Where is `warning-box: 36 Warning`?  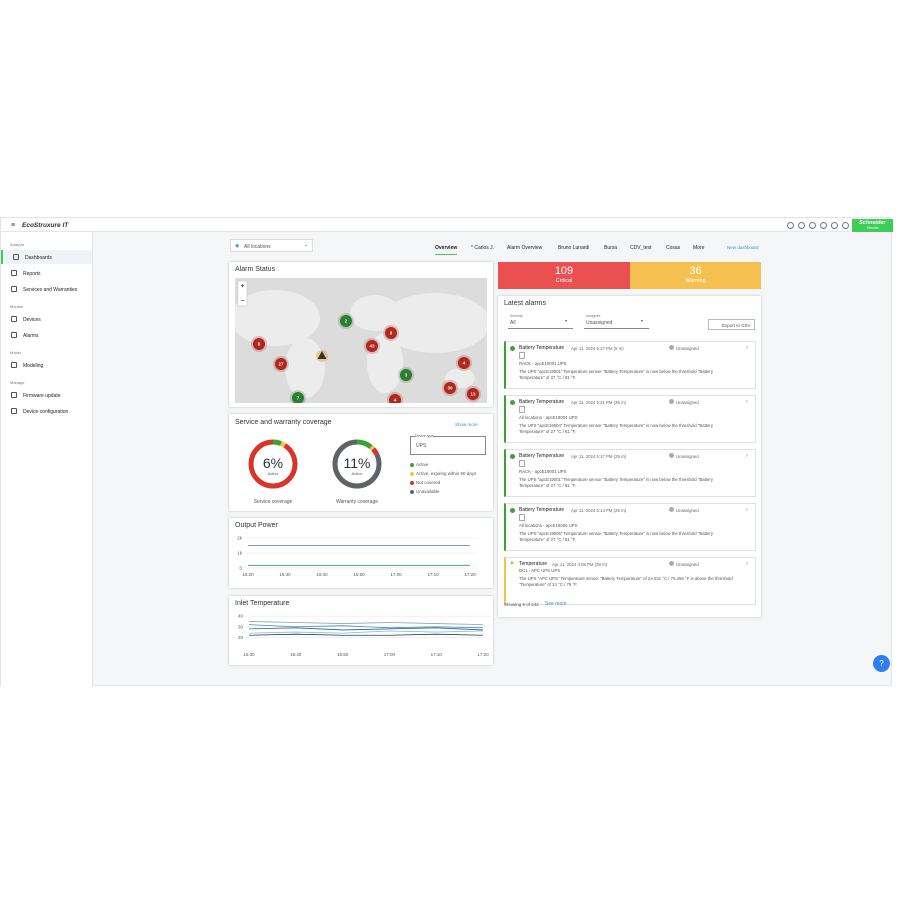 warning-box: 36 Warning is located at coordinates (695, 275).